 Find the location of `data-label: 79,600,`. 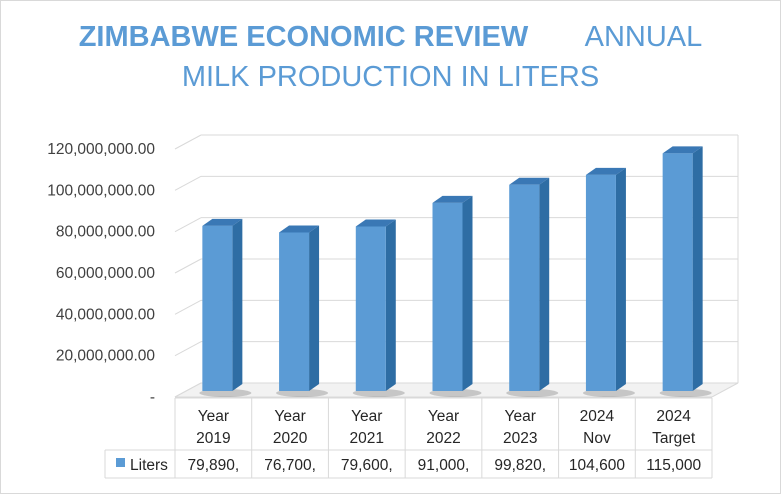

data-label: 79,600, is located at coordinates (367, 465).